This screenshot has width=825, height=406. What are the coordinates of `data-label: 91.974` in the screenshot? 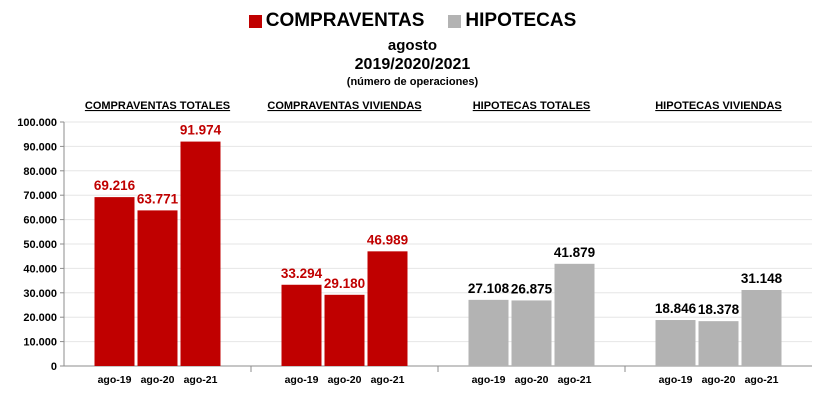 It's located at (201, 130).